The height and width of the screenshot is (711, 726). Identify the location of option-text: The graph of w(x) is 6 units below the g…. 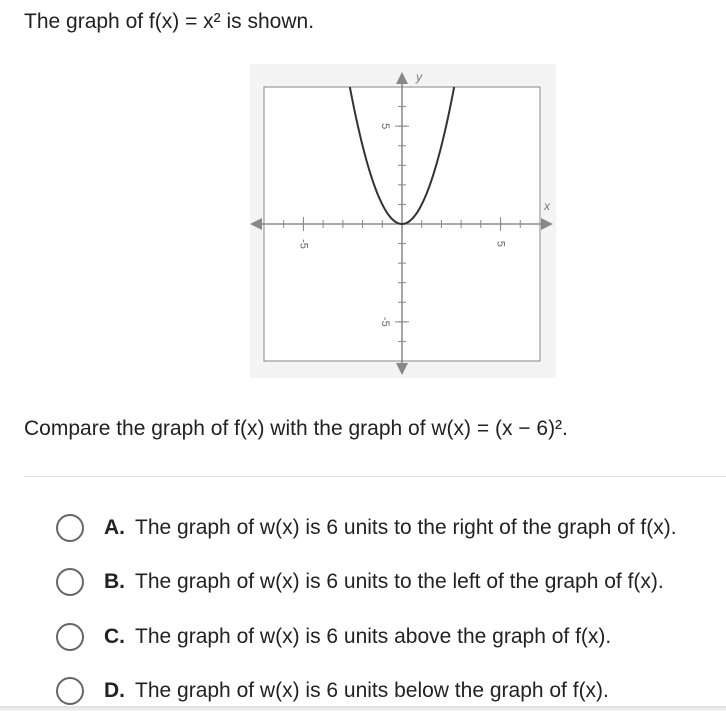
(372, 690).